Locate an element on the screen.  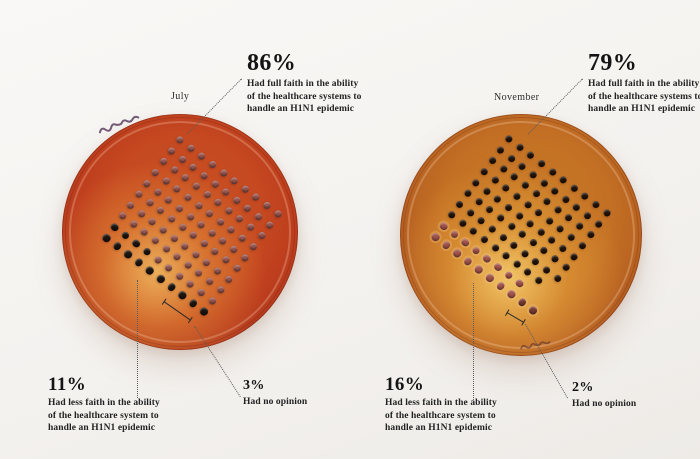
dot-no-opinion is located at coordinates (182, 295).